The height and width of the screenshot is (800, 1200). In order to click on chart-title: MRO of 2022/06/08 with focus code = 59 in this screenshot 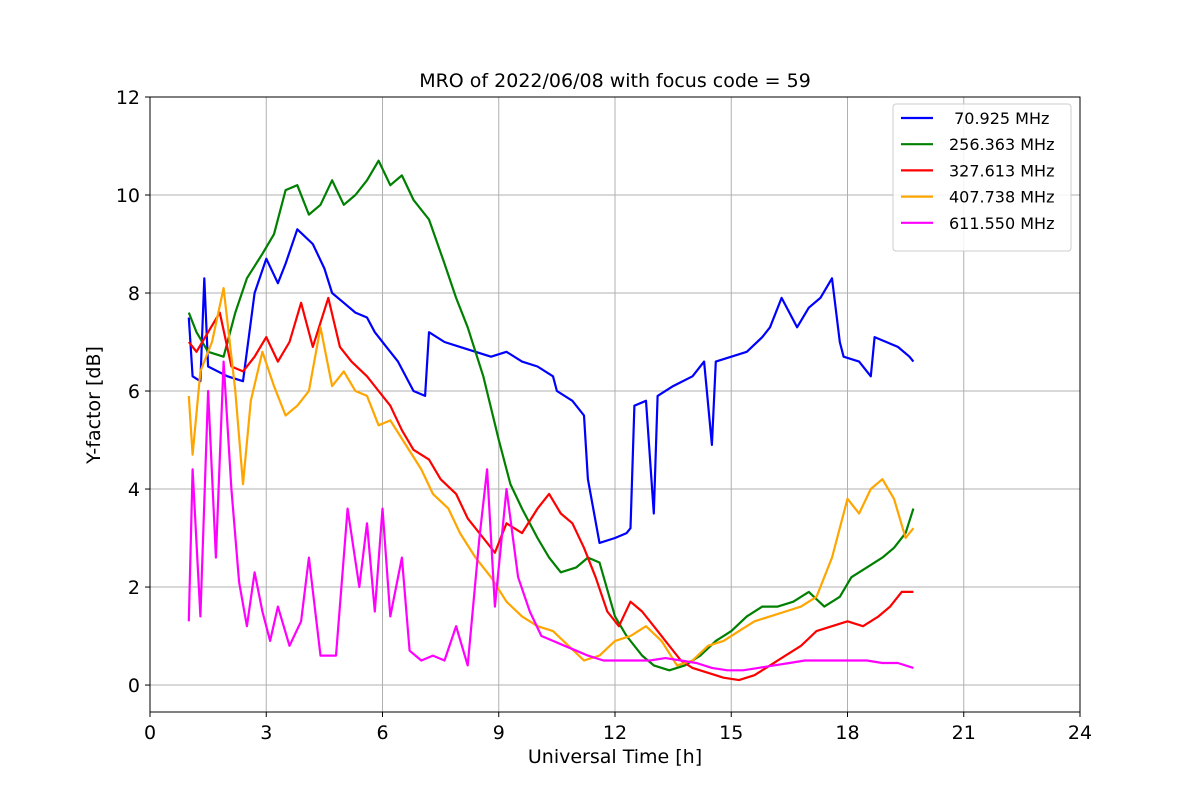, I will do `click(615, 81)`.